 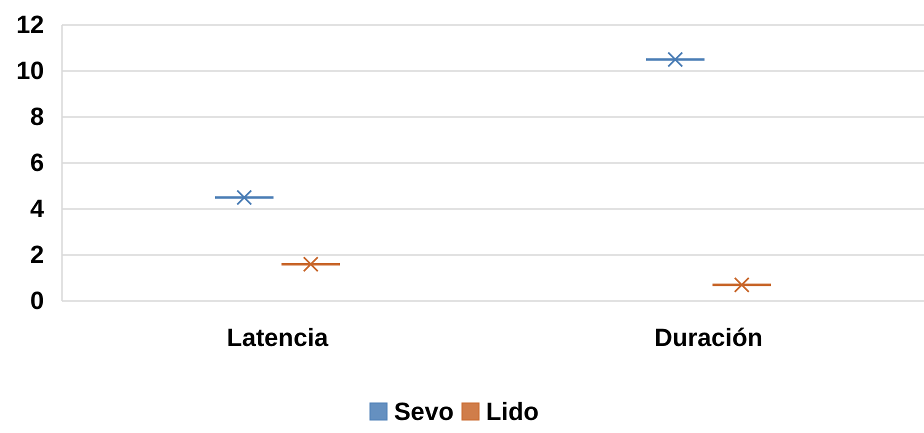 What do you see at coordinates (37, 255) in the screenshot?
I see `y-tick-label: 2` at bounding box center [37, 255].